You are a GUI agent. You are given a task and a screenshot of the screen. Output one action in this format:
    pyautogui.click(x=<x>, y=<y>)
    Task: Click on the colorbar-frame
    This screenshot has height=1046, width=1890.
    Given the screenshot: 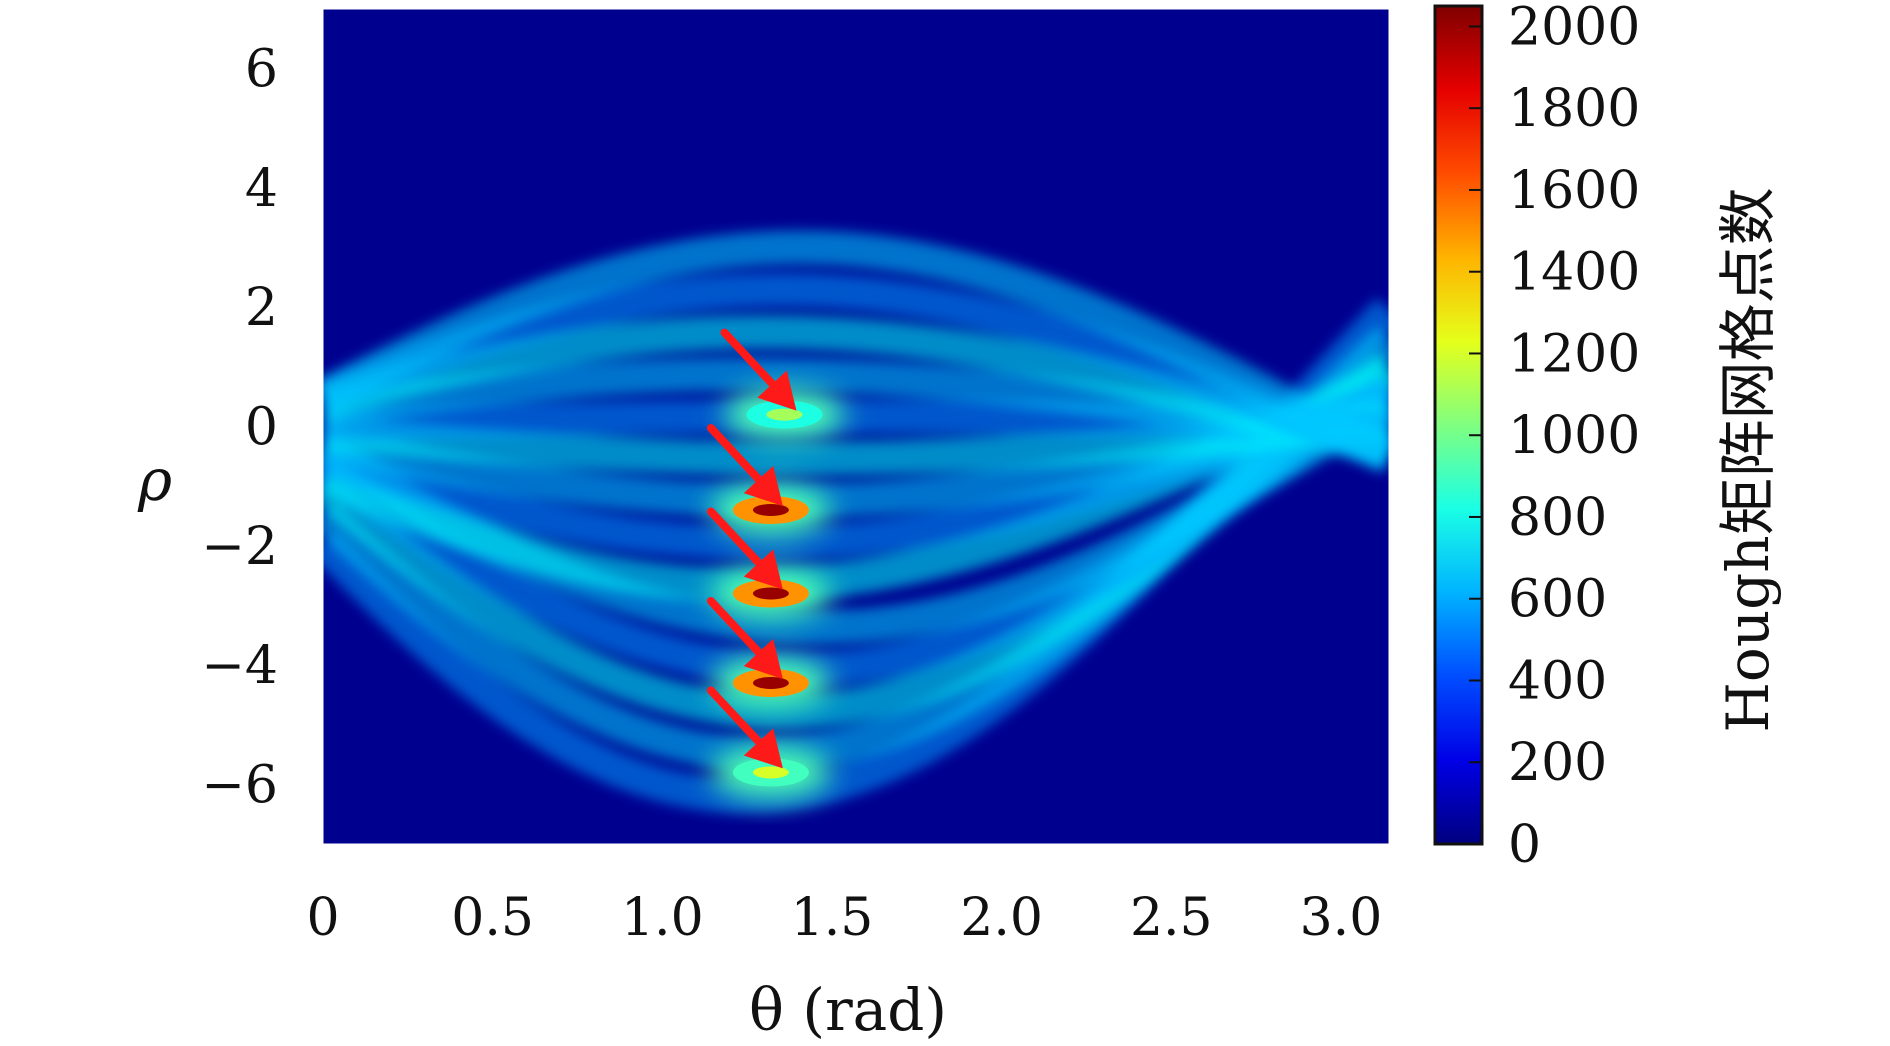 What is the action you would take?
    pyautogui.click(x=1458, y=425)
    